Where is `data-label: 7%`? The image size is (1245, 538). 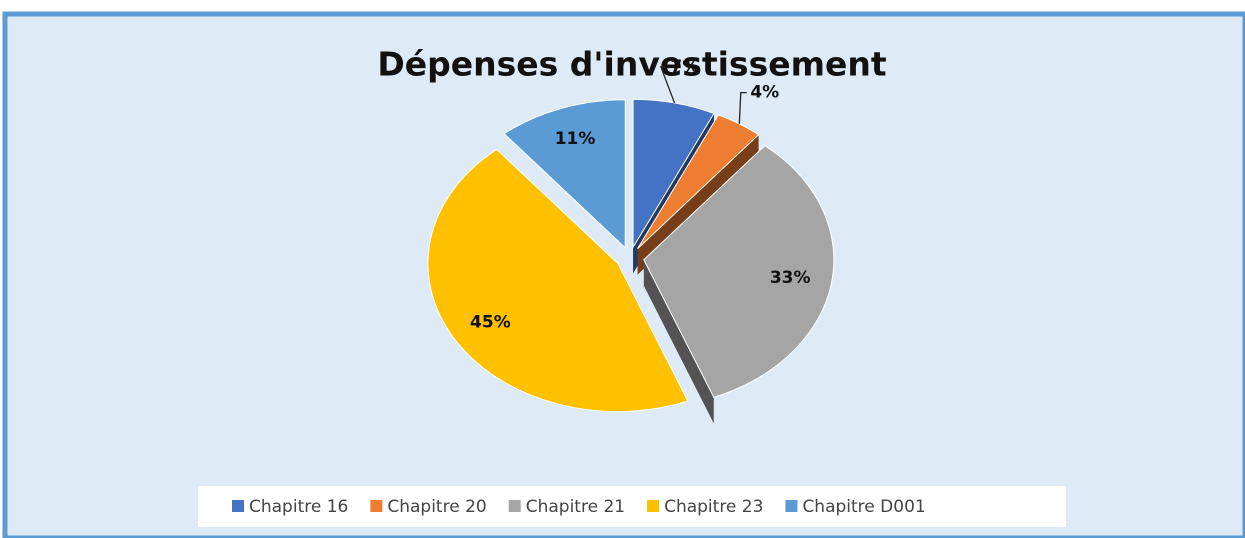
data-label: 7% is located at coordinates (684, 67).